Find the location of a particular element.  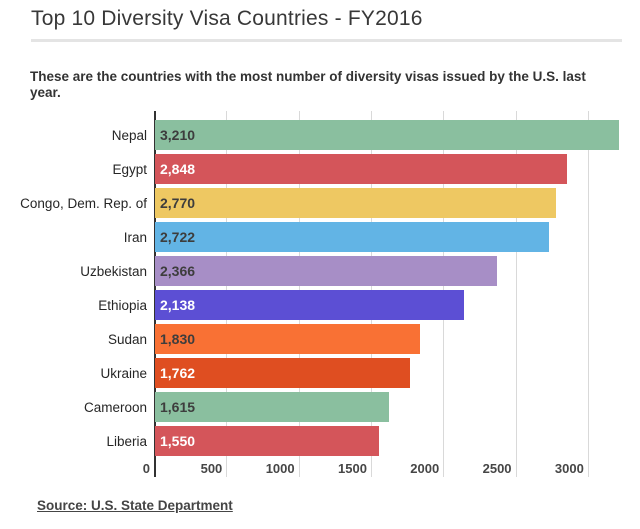

x-tick-label: 500 is located at coordinates (211, 468).